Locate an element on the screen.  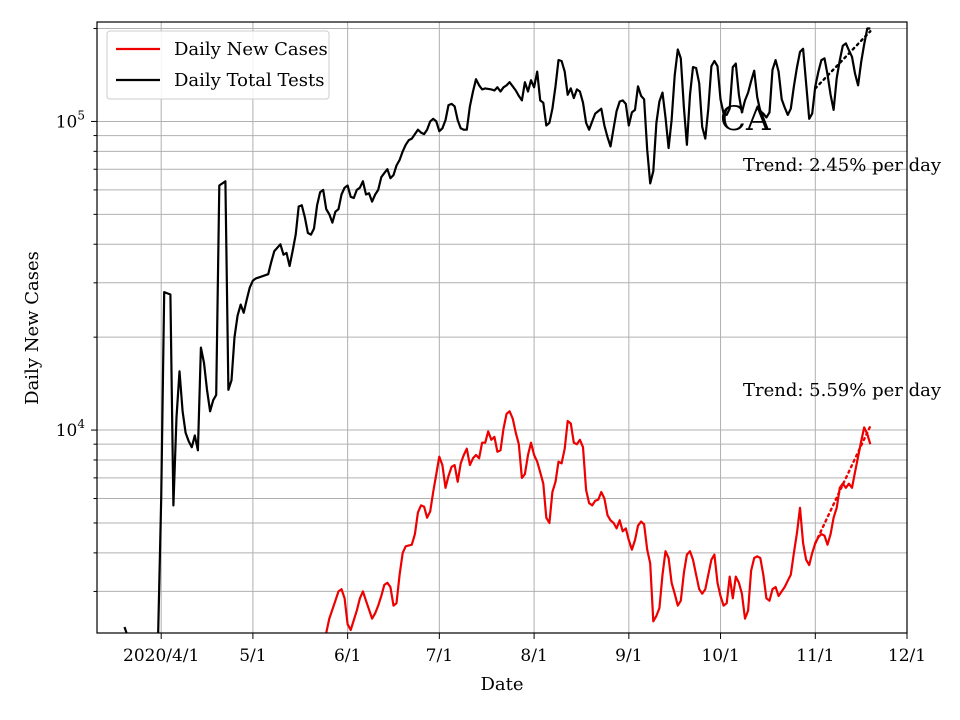
trend-annotation-cases: Trend: 5.59% per day is located at coordinates (842, 390).